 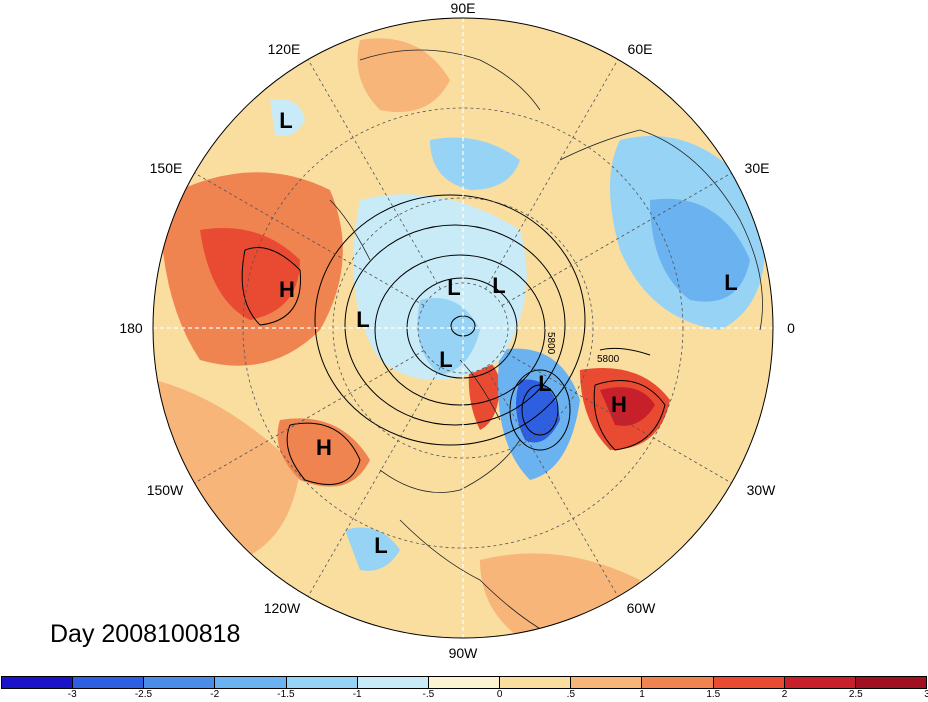 What do you see at coordinates (143, 694) in the screenshot?
I see `colorbar-tick-label: -2.5` at bounding box center [143, 694].